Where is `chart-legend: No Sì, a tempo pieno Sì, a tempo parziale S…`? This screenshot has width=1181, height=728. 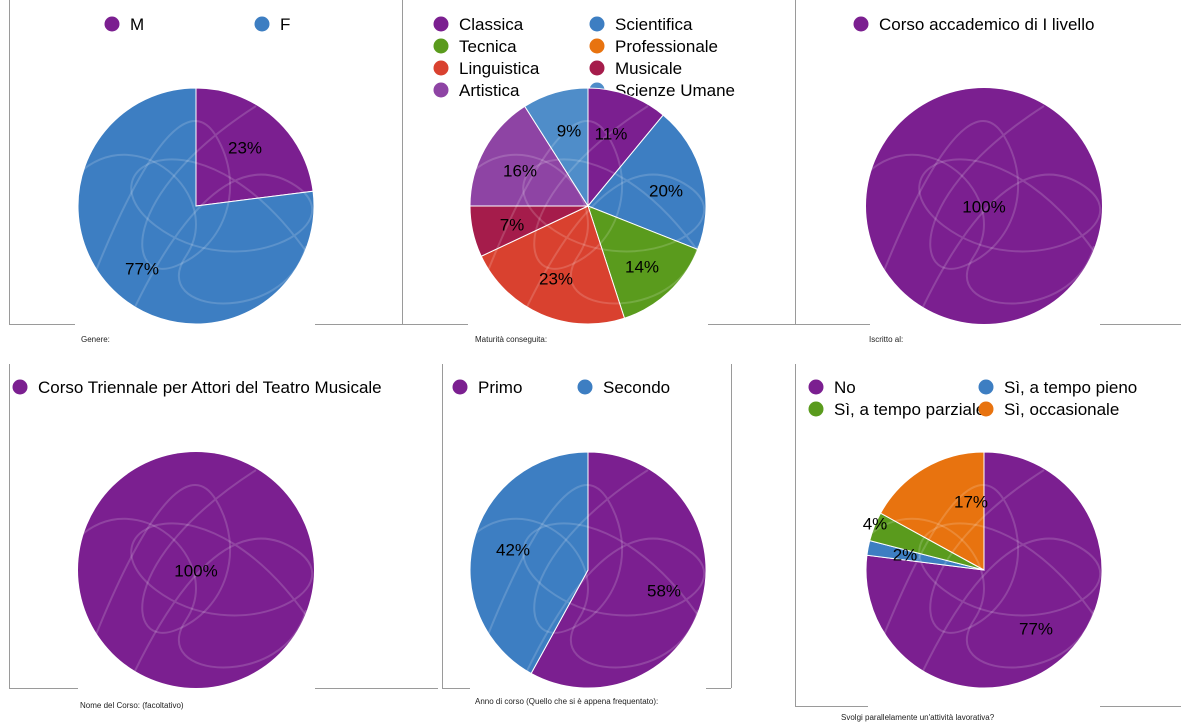
chart-legend: No Sì, a tempo pieno Sì, a tempo parziale S… is located at coordinates (972, 398).